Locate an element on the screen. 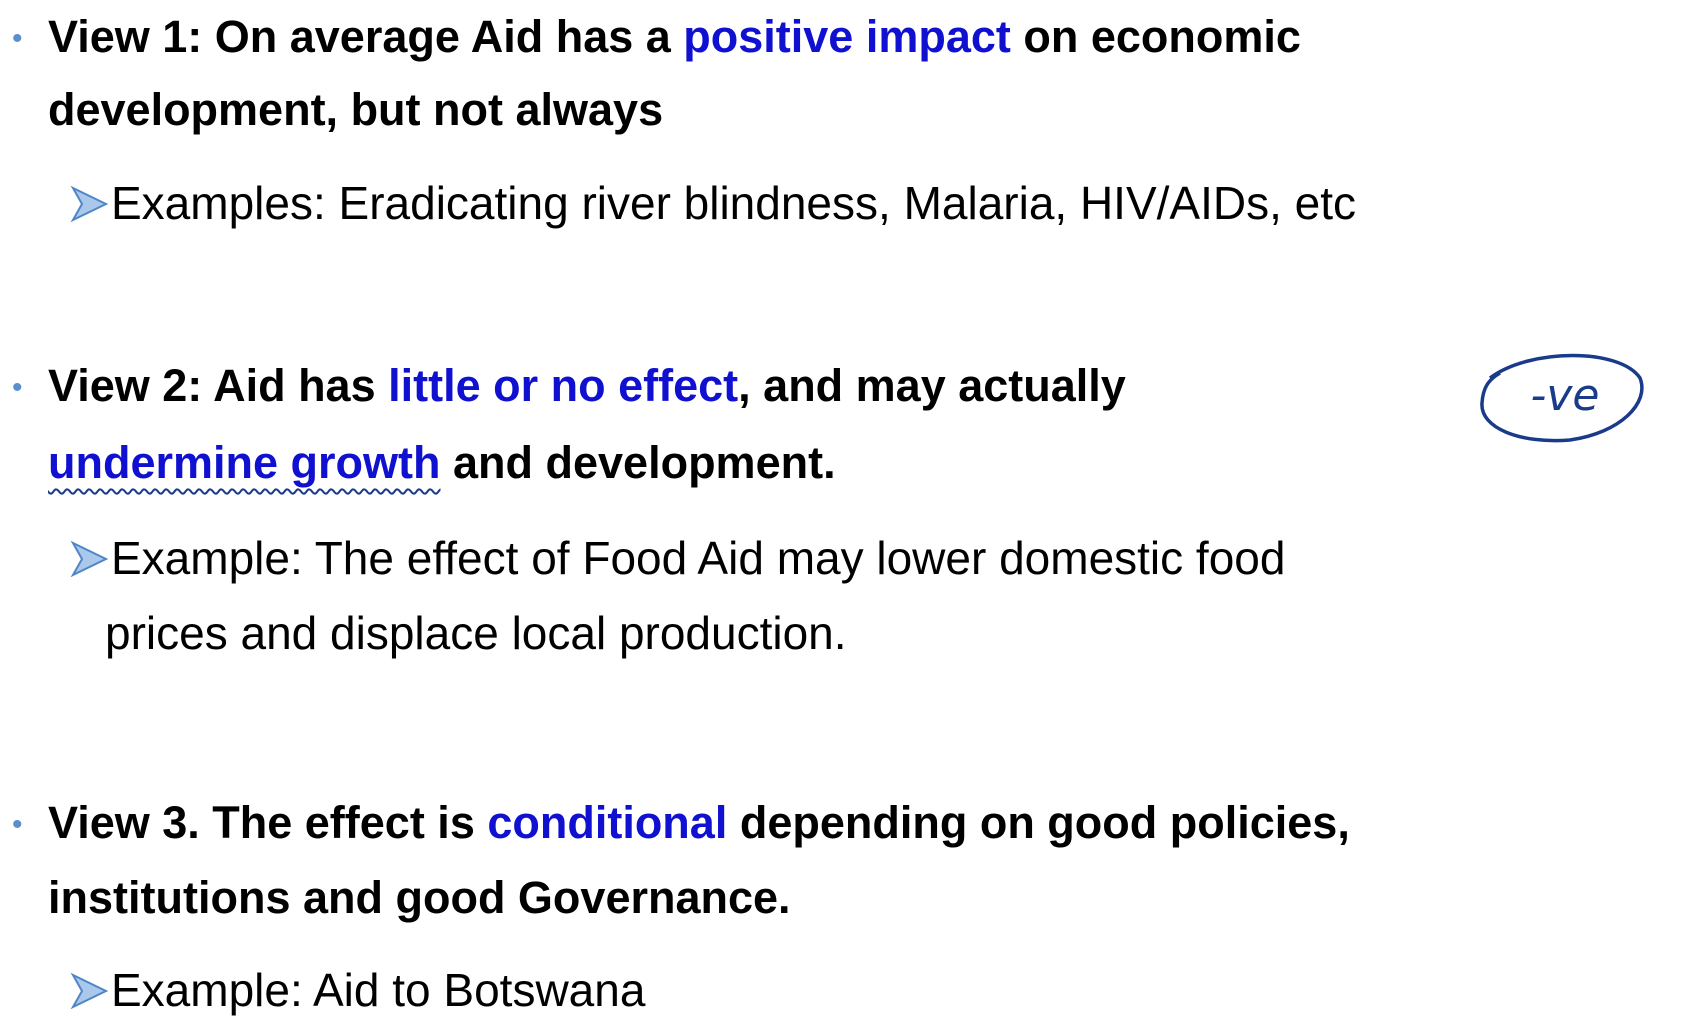  text: View 2: Aid has is located at coordinates (218, 385).